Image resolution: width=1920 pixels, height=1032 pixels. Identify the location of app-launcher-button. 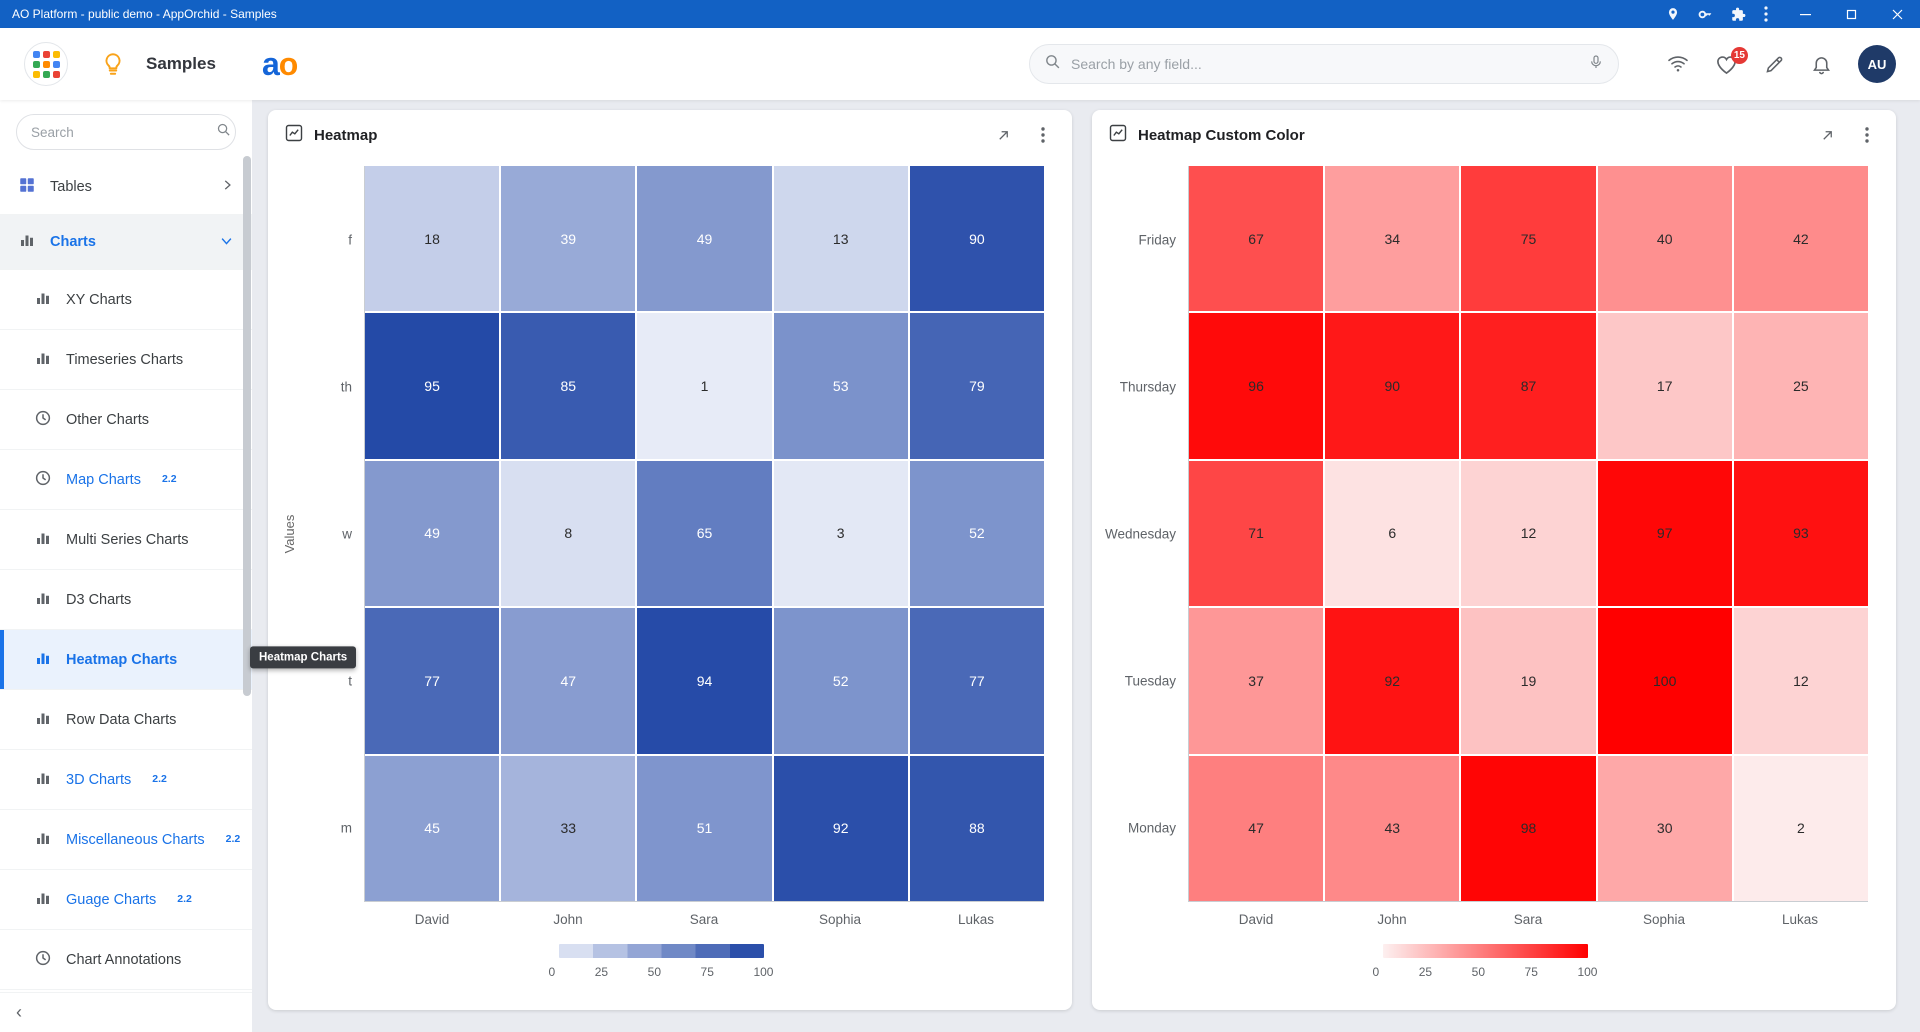
(46, 64).